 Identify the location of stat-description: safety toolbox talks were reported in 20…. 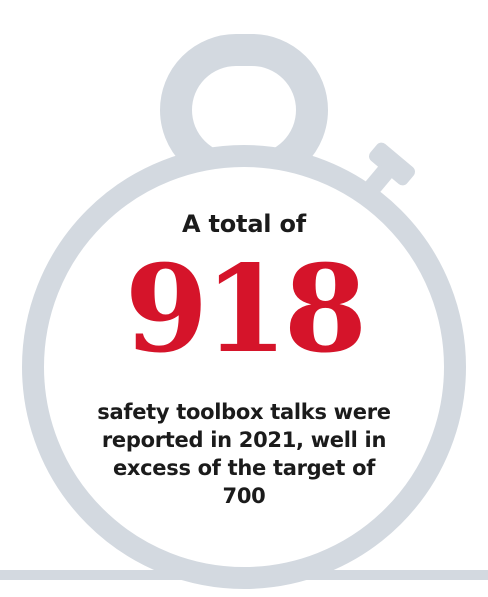
(244, 454).